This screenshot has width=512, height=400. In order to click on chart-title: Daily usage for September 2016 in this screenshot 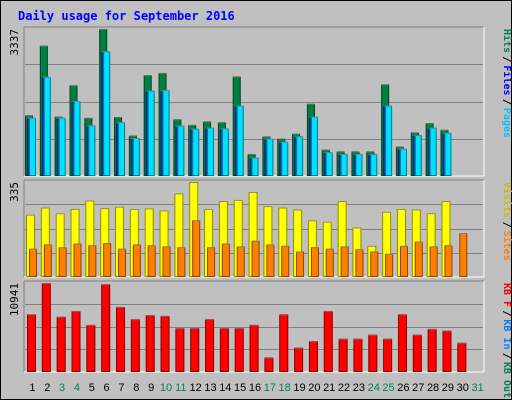, I will do `click(126, 16)`.